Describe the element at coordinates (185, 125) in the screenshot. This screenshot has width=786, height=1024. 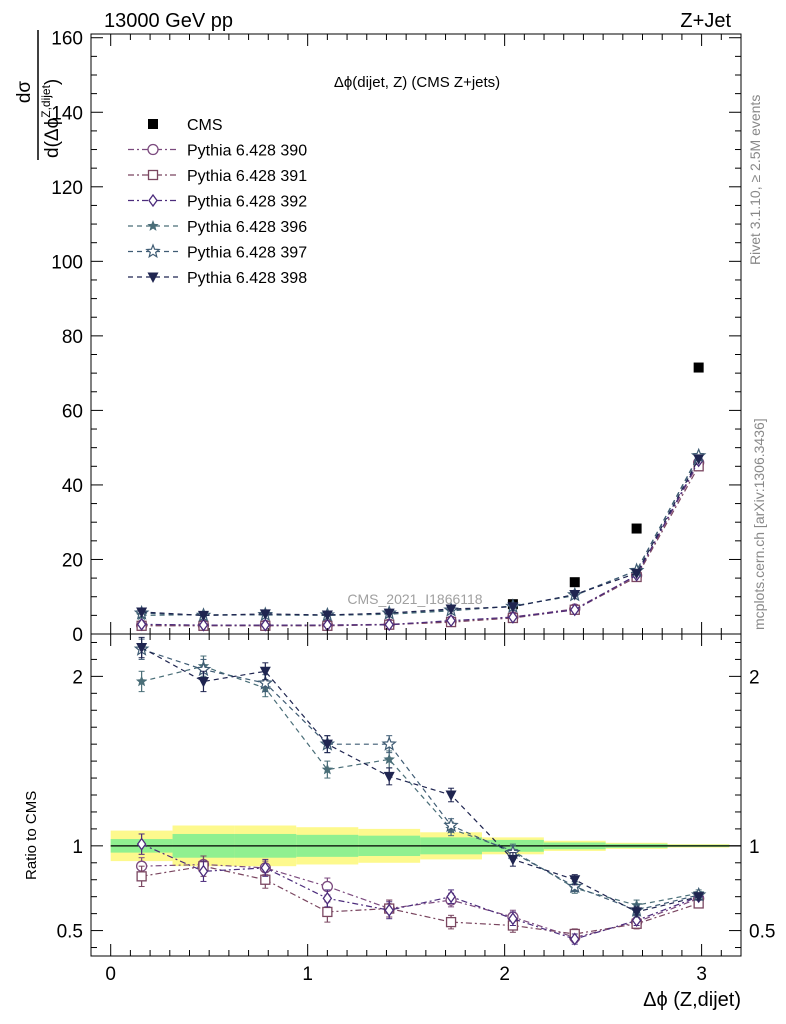
I see `legend-item-cms: CMS` at that location.